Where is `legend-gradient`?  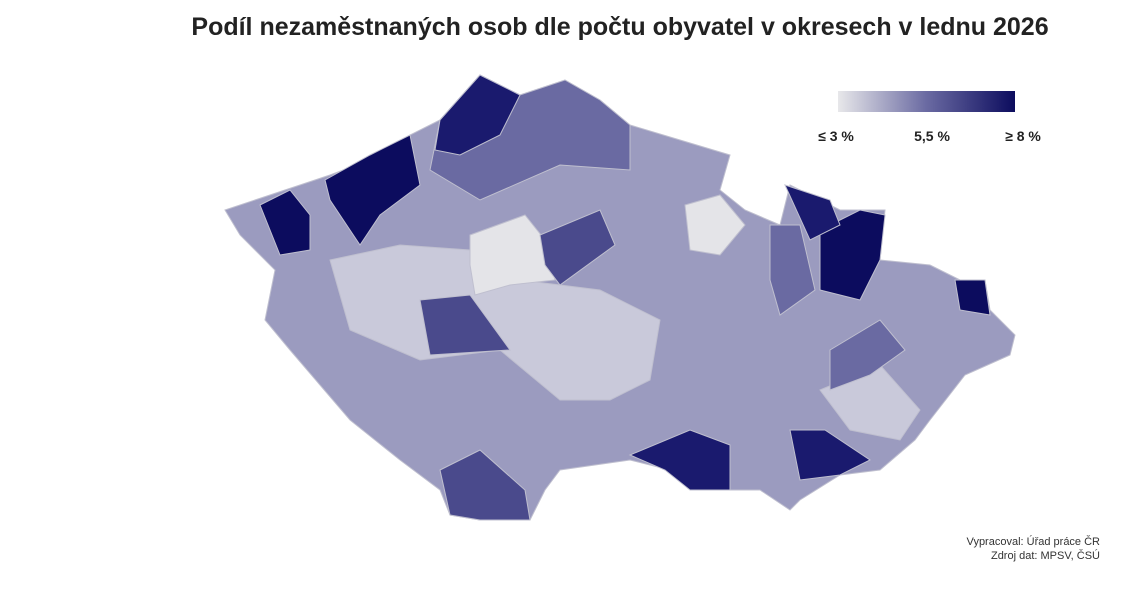 legend-gradient is located at coordinates (926, 101).